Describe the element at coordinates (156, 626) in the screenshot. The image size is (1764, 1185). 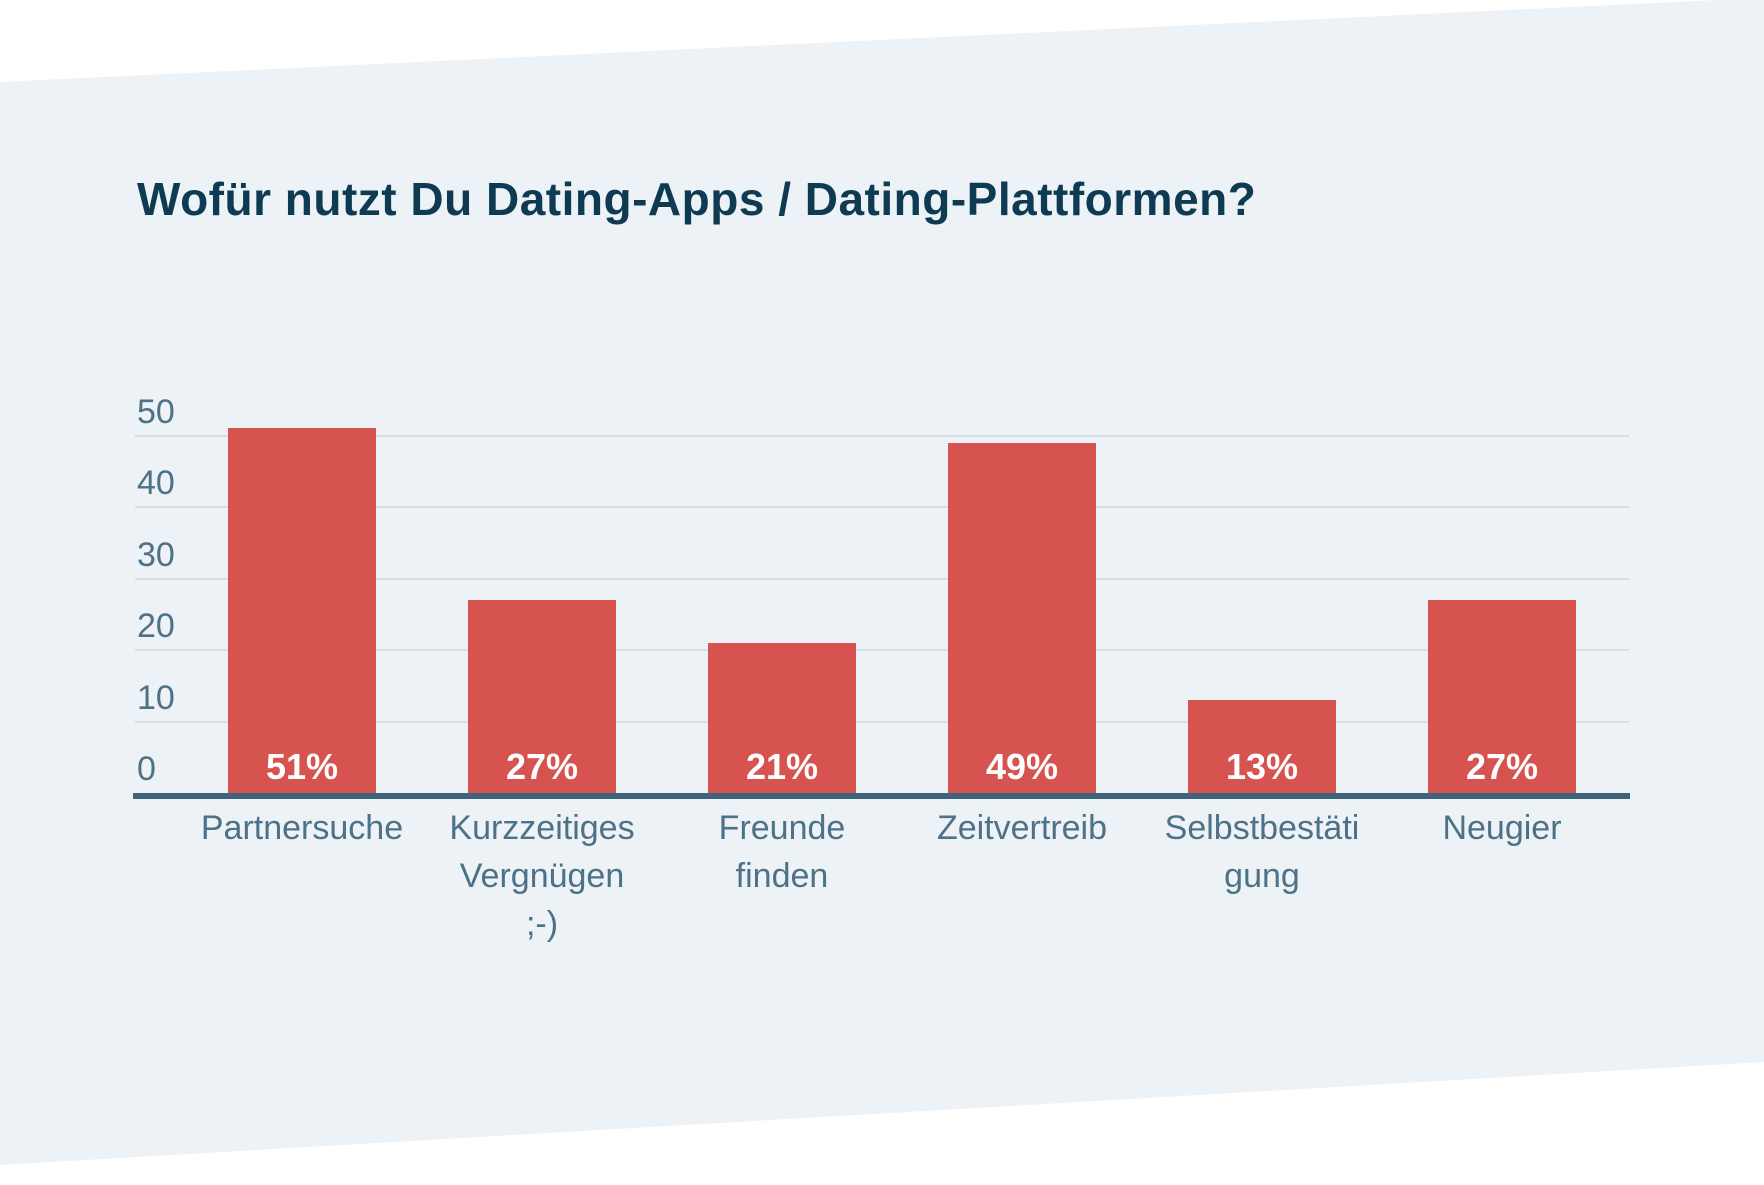
I see `y-tick-label: 20` at that location.